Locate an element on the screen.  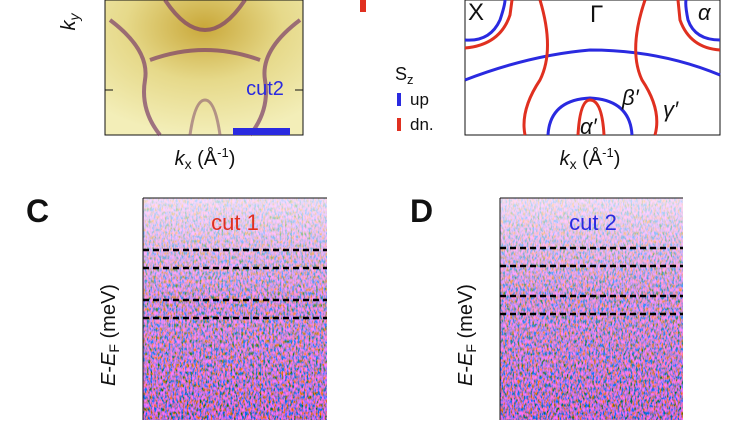
panel-b: X Γ α β′ γ′ α′ kx (Å-1) is located at coordinates (592, 86).